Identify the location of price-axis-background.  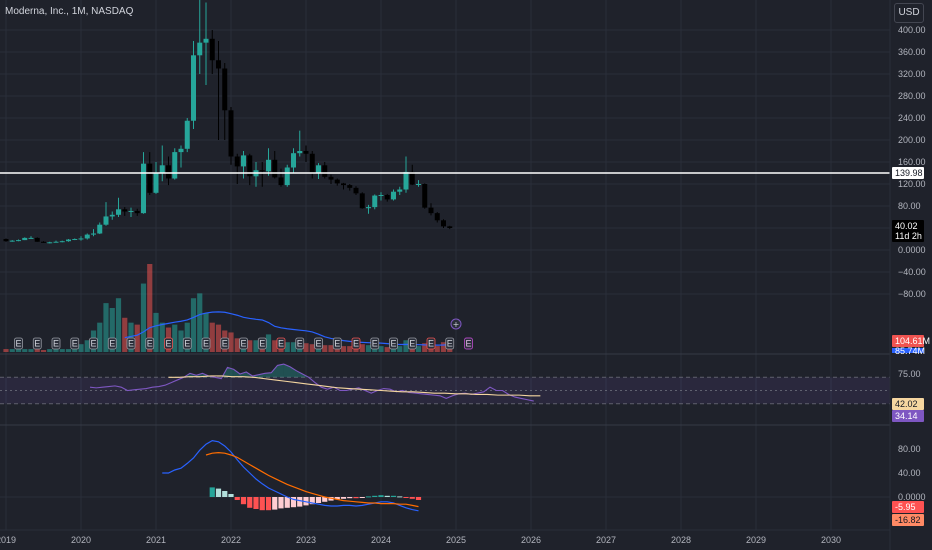
(911, 275).